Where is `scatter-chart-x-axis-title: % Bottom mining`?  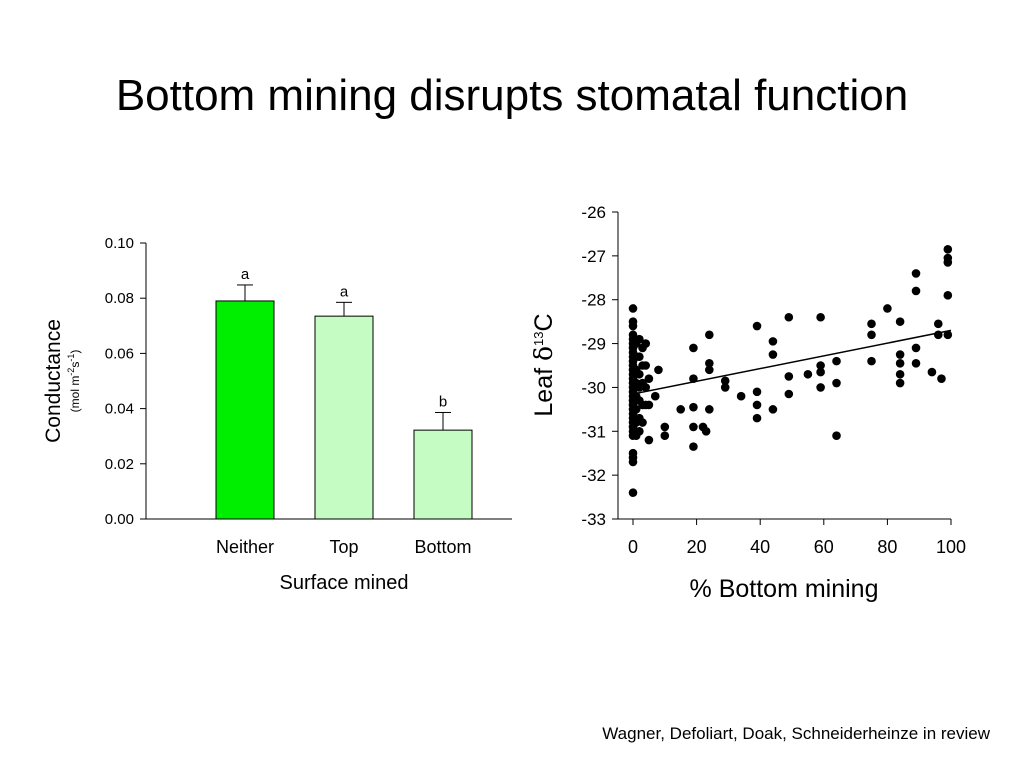
scatter-chart-x-axis-title: % Bottom mining is located at coordinates (784, 589).